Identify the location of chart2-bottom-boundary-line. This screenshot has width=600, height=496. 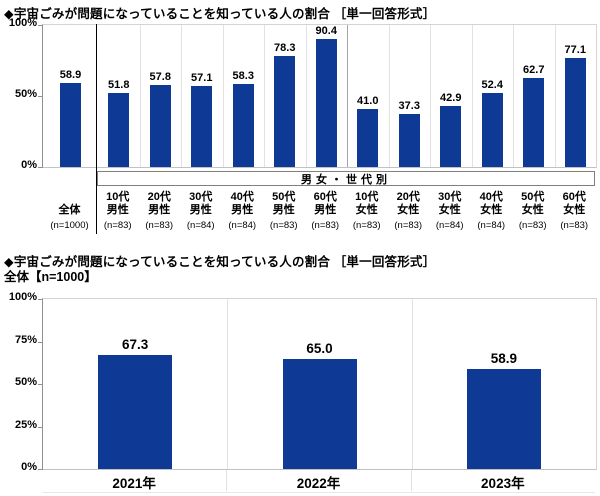
(318, 492).